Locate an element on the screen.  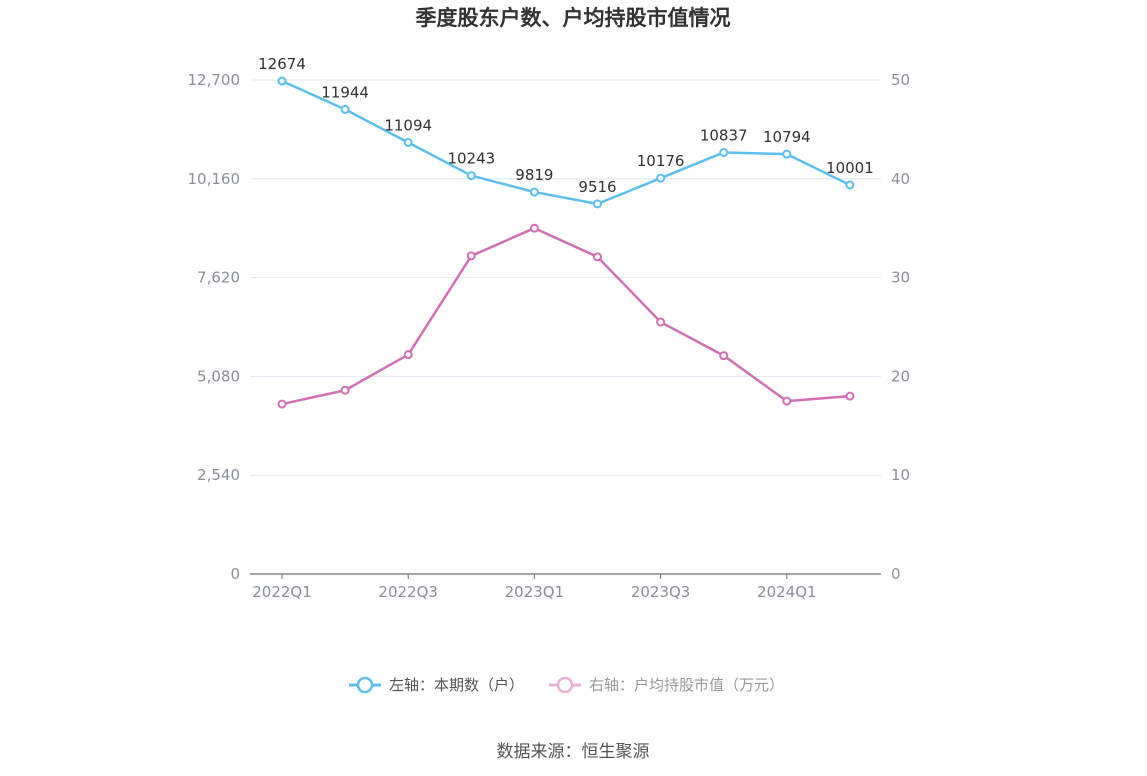
x-axis-tick-label: 2024Q1 is located at coordinates (787, 592).